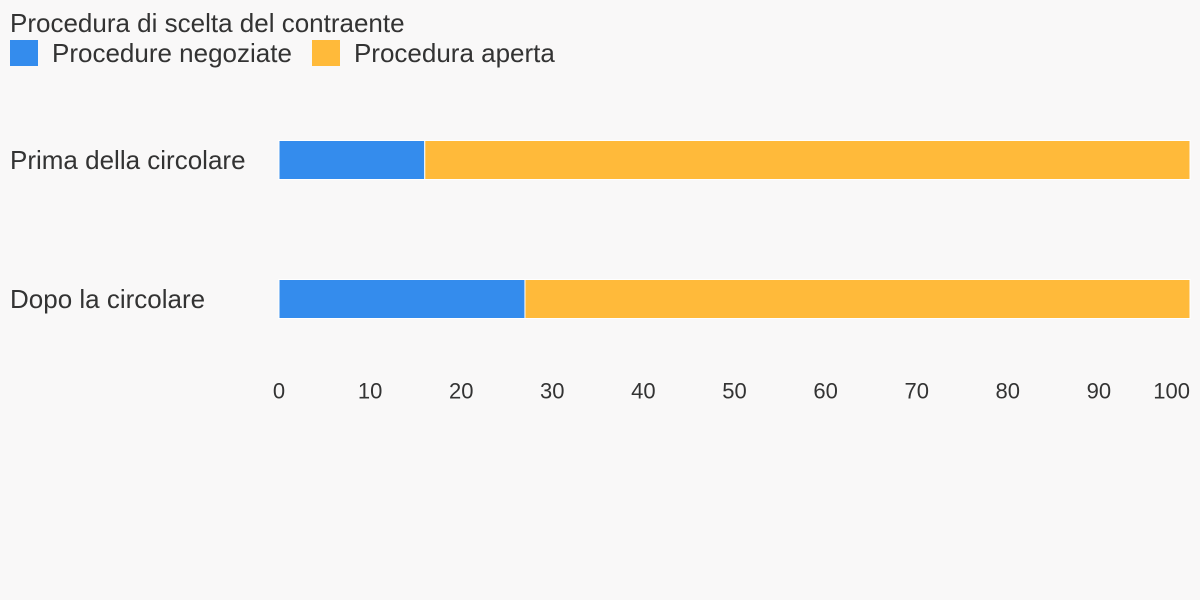 This screenshot has height=600, width=1200. What do you see at coordinates (916, 391) in the screenshot?
I see `x-tick-label-70: 70` at bounding box center [916, 391].